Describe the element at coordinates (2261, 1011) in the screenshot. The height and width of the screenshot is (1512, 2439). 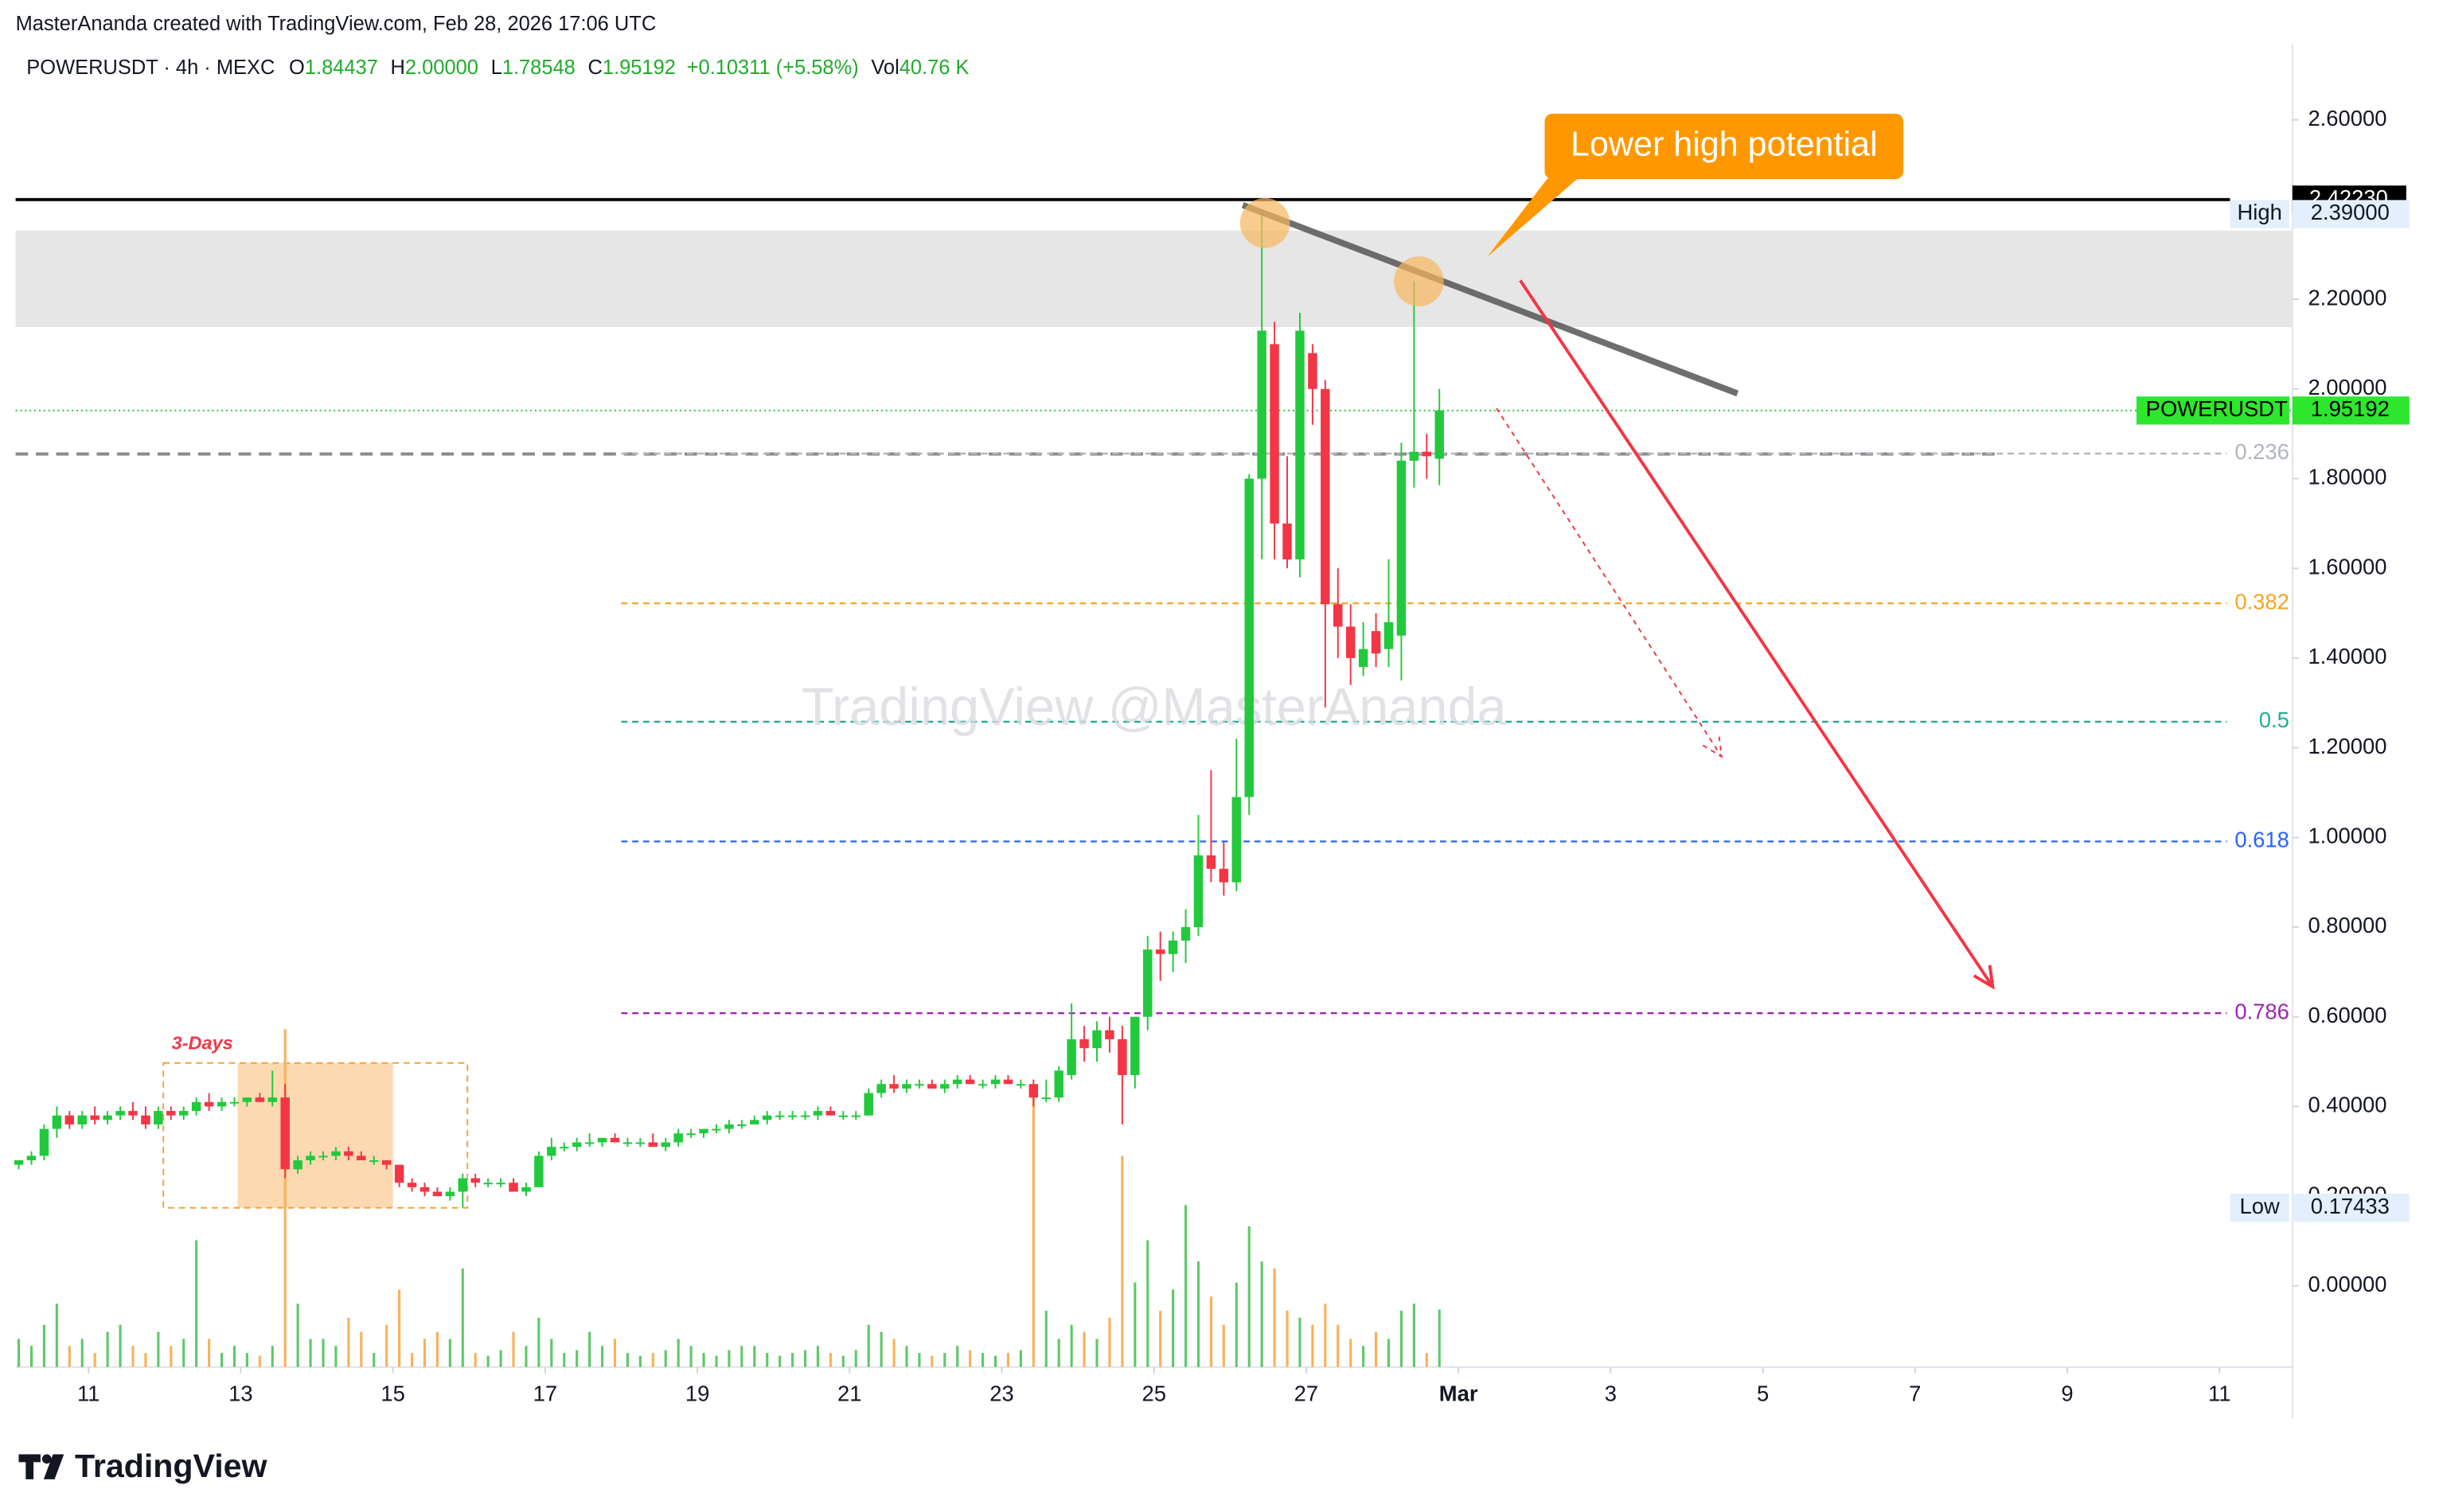
I see `fib-label: 0.786` at that location.